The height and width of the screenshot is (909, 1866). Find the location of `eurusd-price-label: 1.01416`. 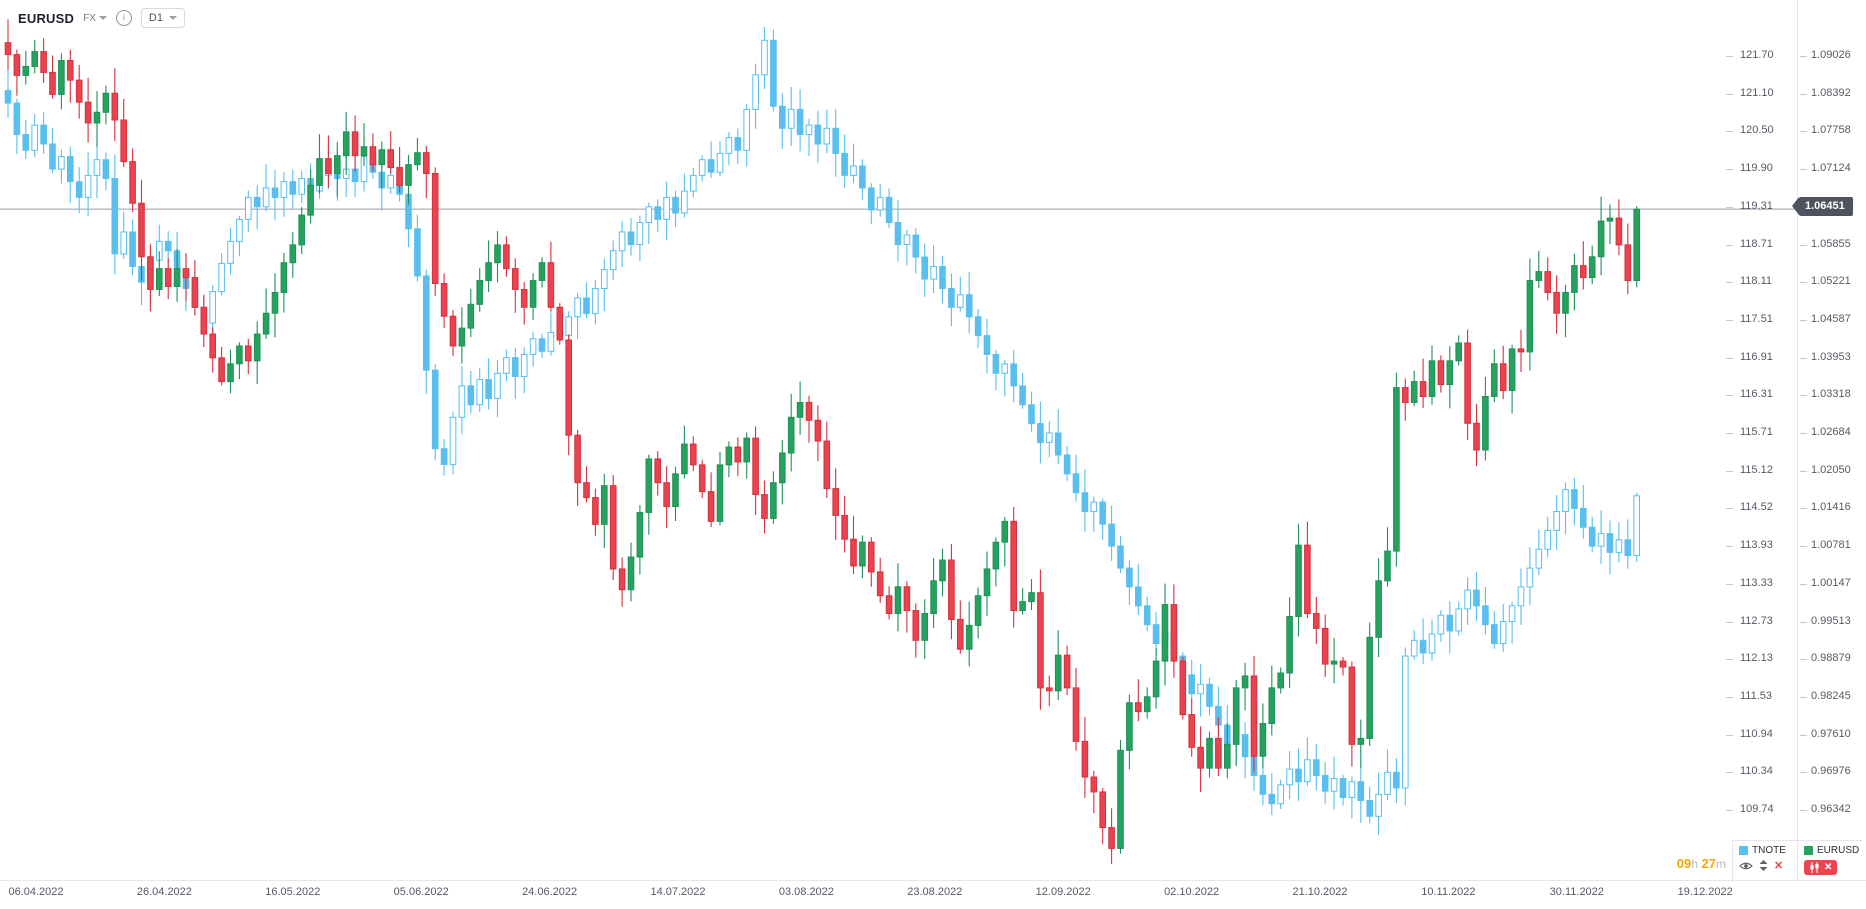

eurusd-price-label: 1.01416 is located at coordinates (1831, 507).